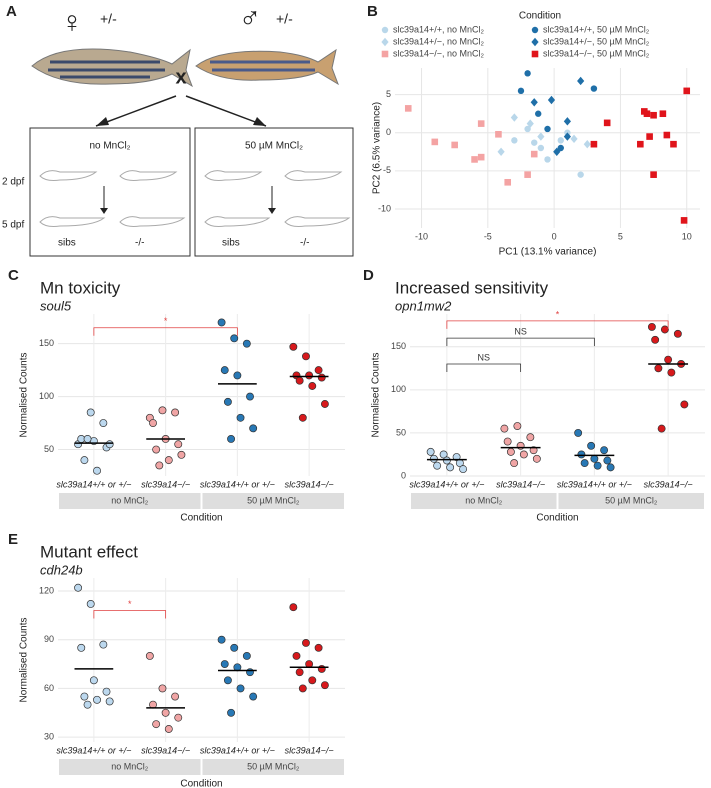 Image resolution: width=711 pixels, height=788 pixels. What do you see at coordinates (388, 94) in the screenshot?
I see `y-tick-label: 5` at bounding box center [388, 94].